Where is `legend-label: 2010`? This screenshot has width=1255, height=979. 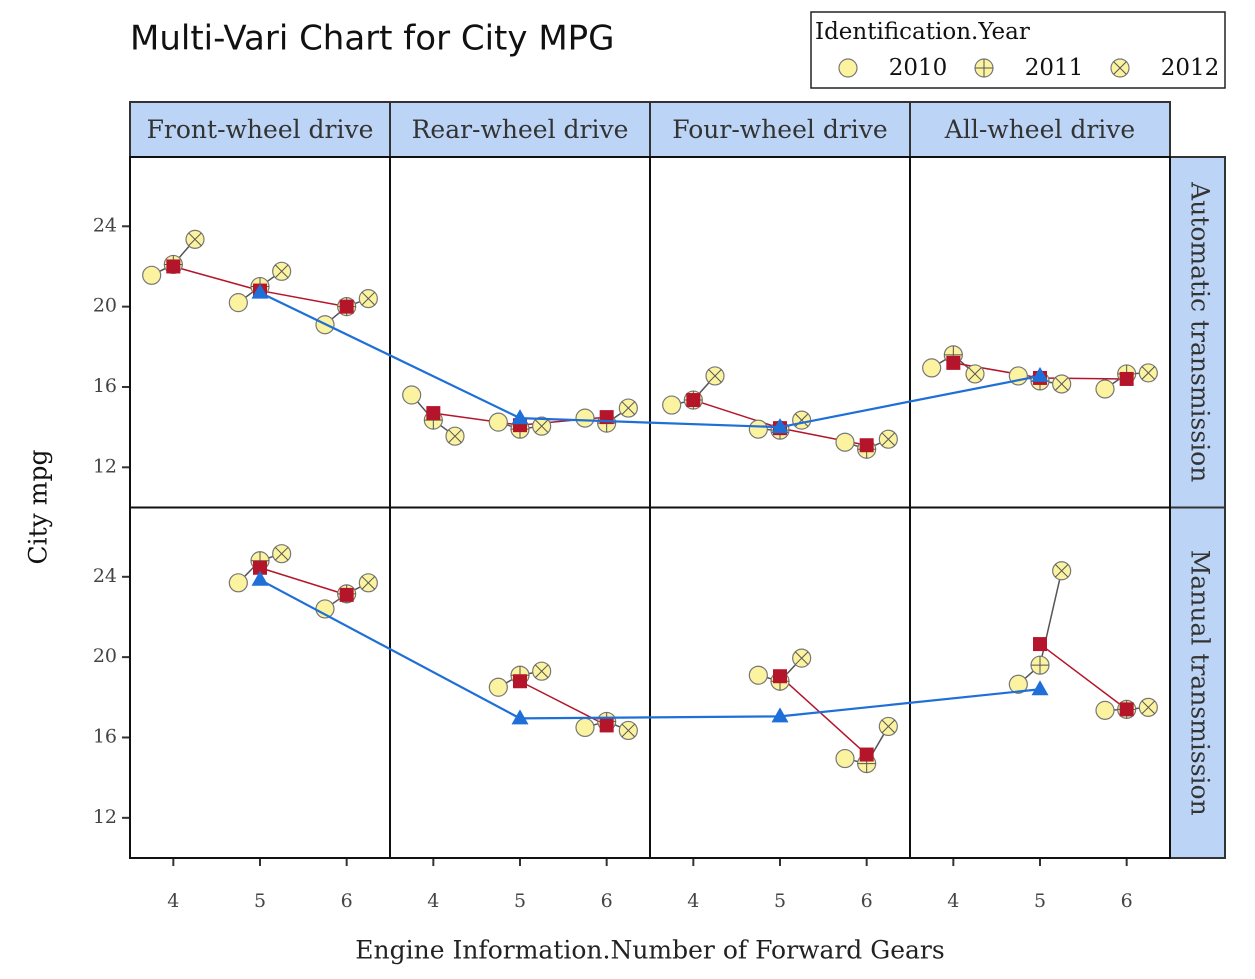
legend-label: 2010 is located at coordinates (918, 68).